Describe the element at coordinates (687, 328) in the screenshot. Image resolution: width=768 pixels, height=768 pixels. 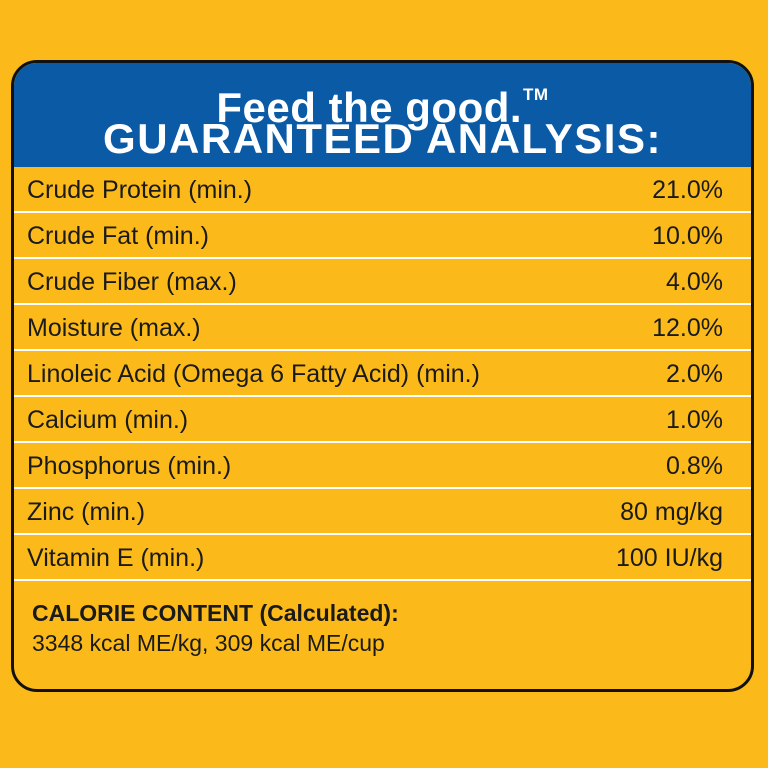
I see `row-value: 12.0%` at that location.